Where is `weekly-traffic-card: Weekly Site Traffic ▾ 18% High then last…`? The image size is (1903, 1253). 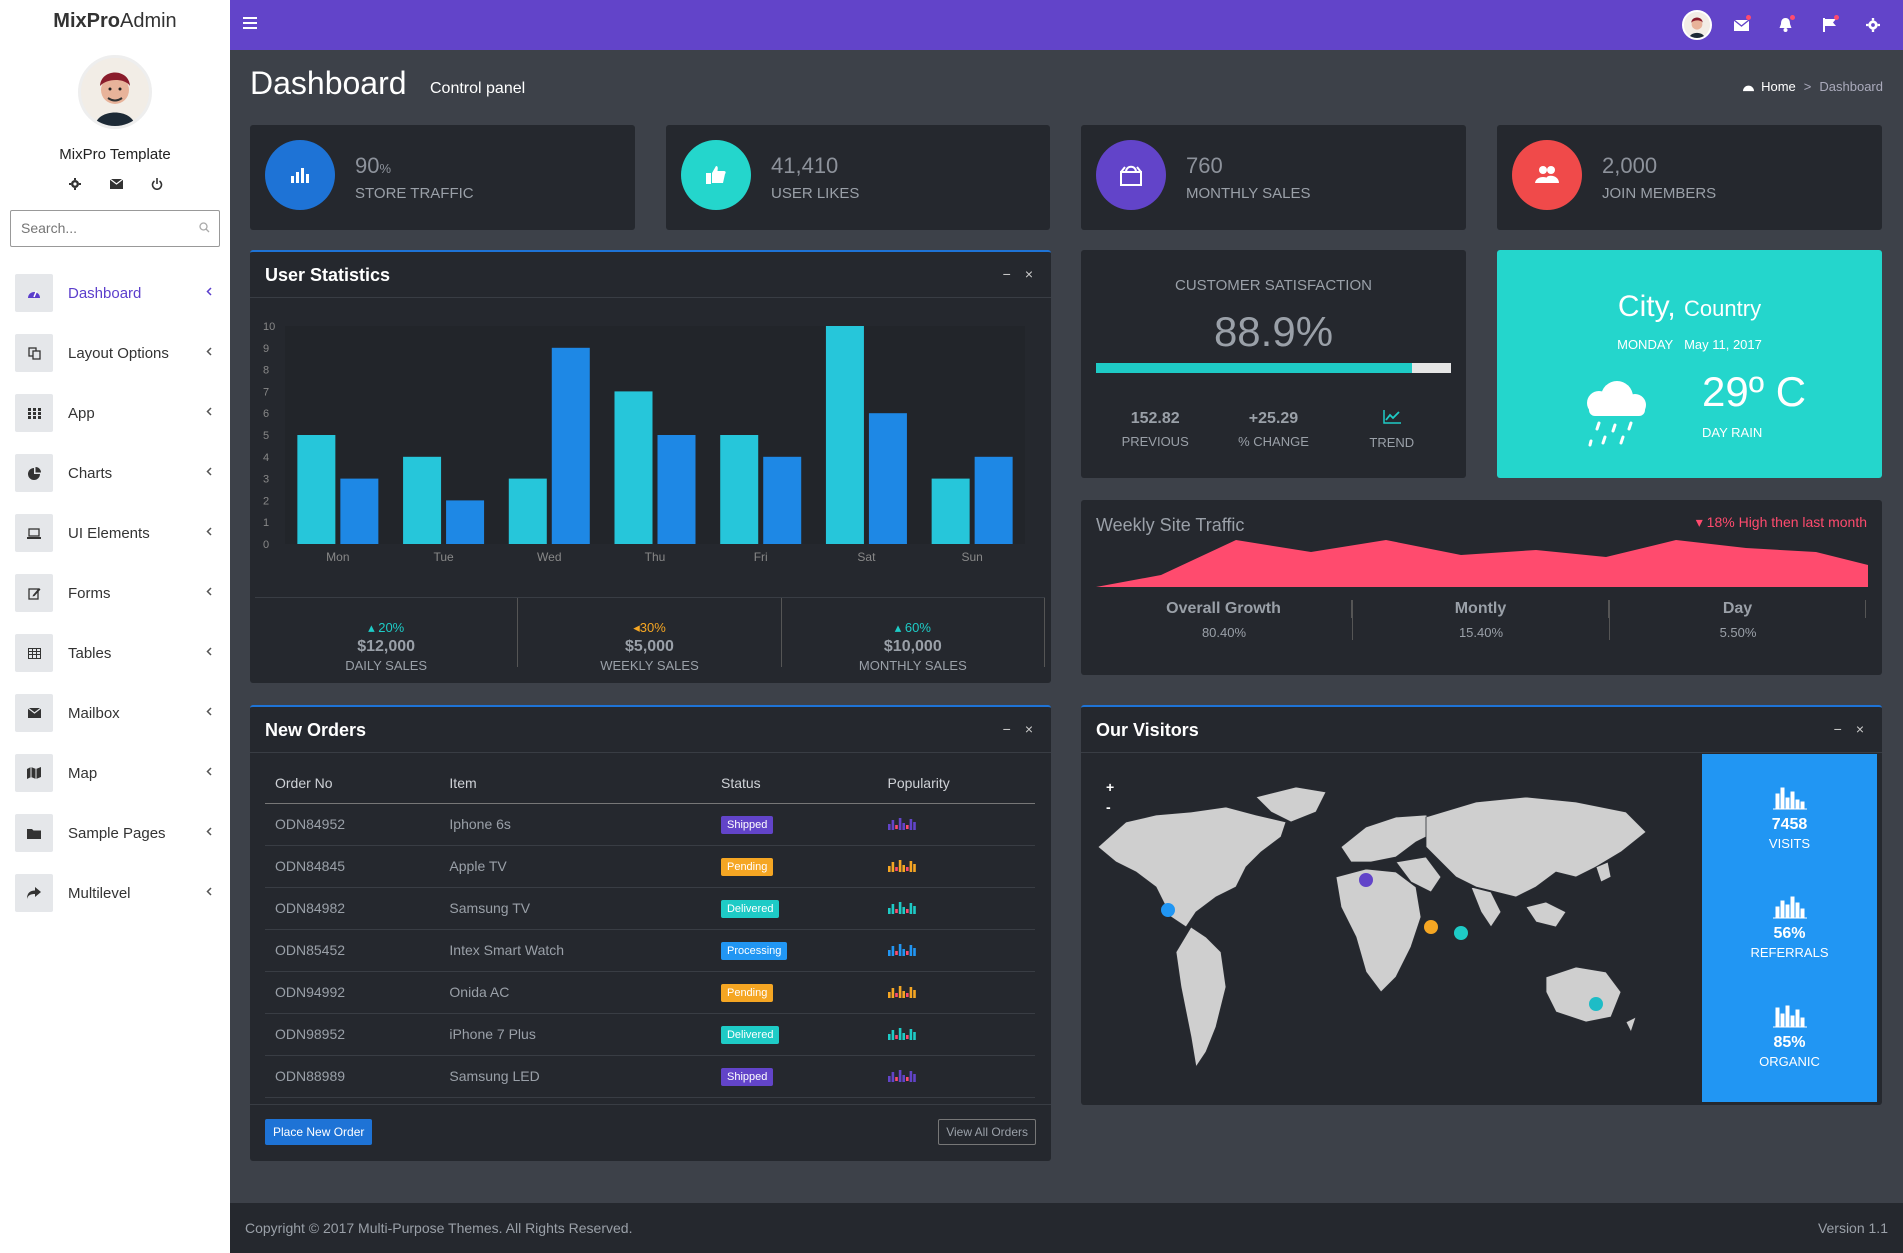
weekly-traffic-card: Weekly Site Traffic ▾ 18% High then last… is located at coordinates (1481, 587).